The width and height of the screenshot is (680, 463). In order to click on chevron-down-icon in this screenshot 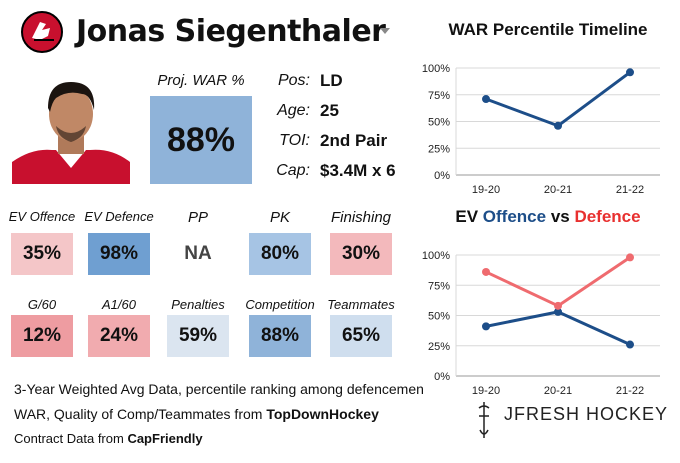, I will do `click(385, 31)`.